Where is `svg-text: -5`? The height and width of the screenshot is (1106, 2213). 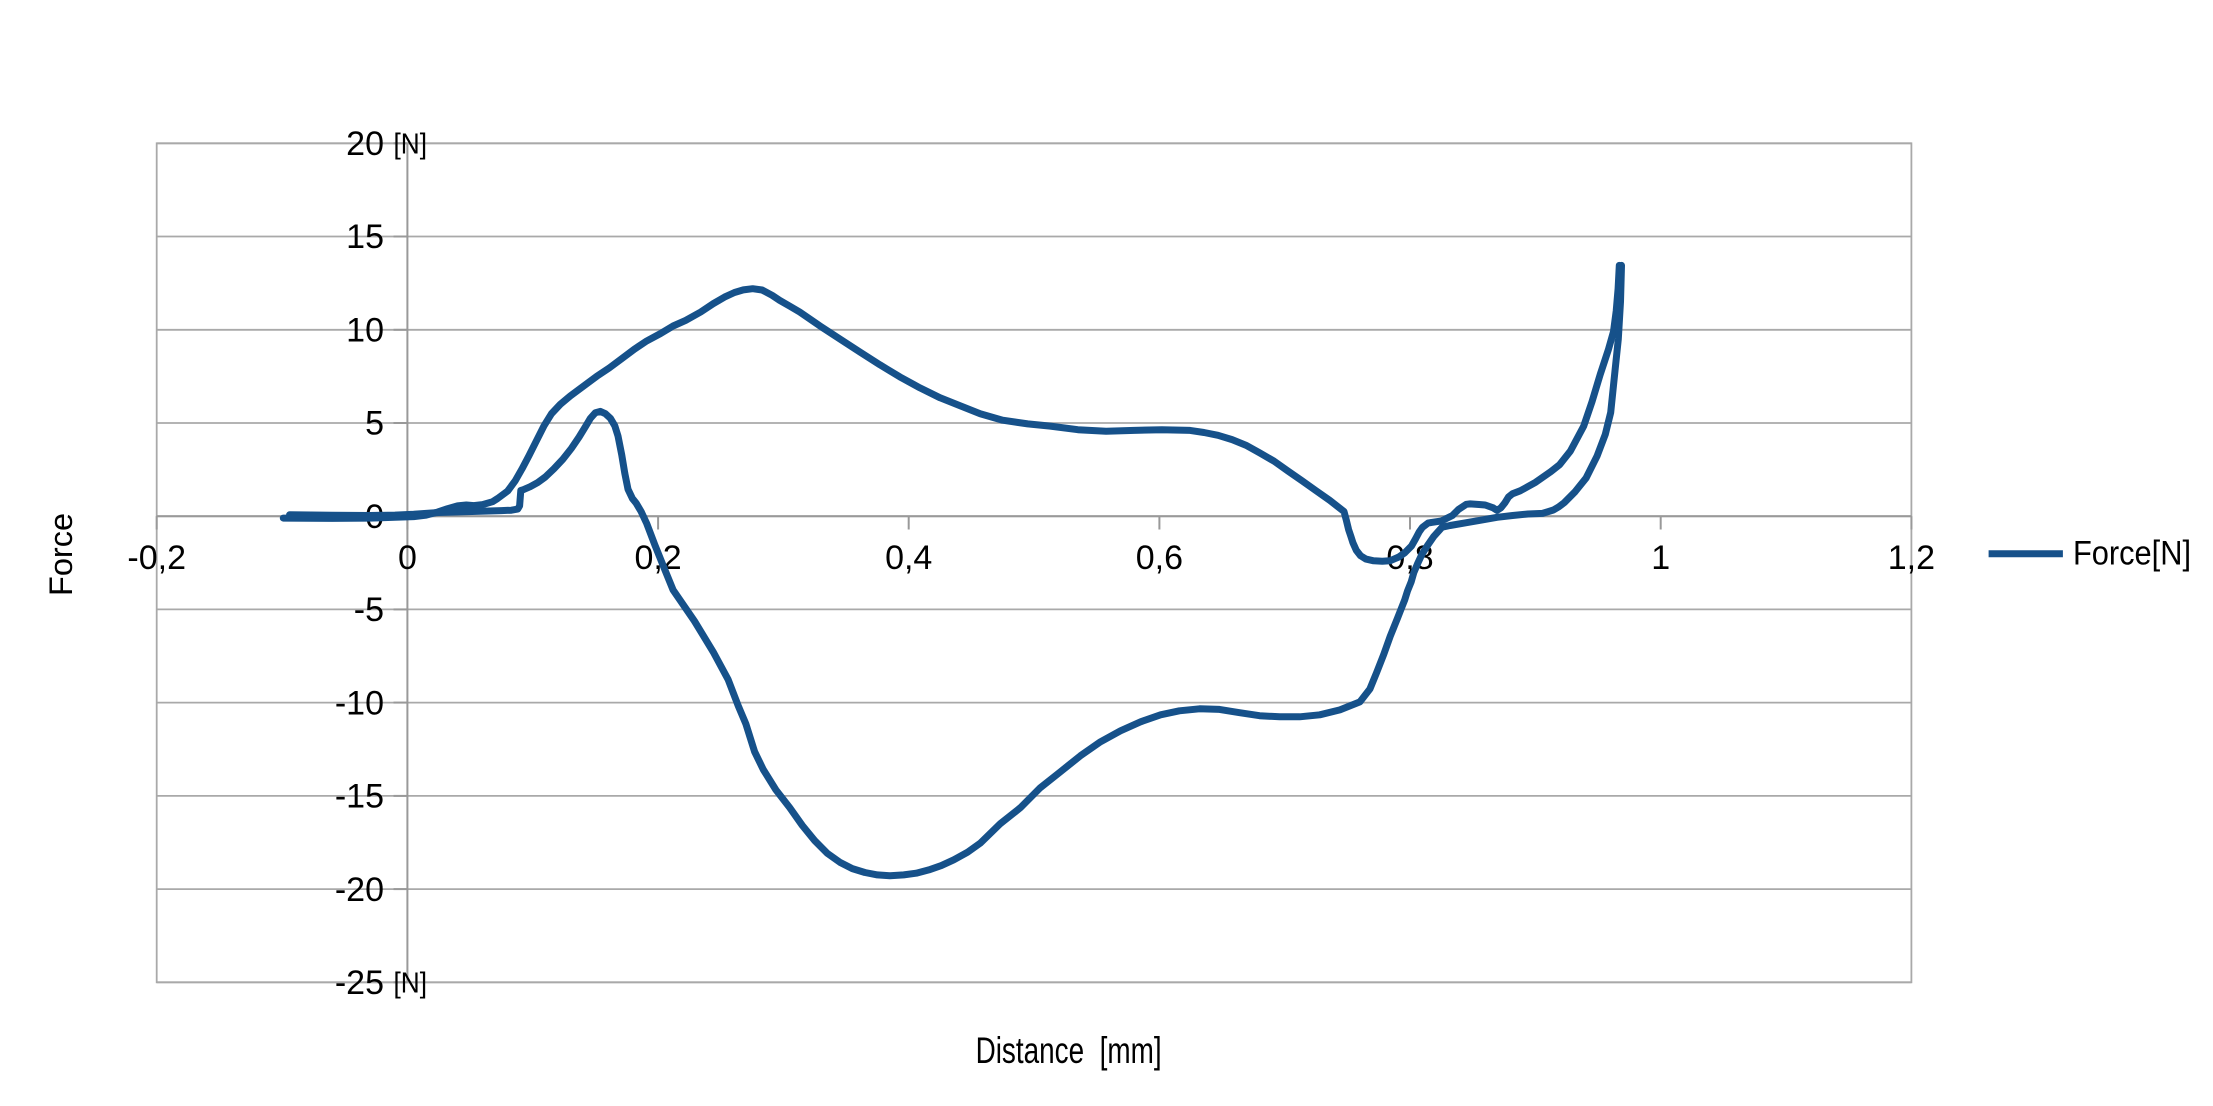 svg-text: -5 is located at coordinates (369, 610).